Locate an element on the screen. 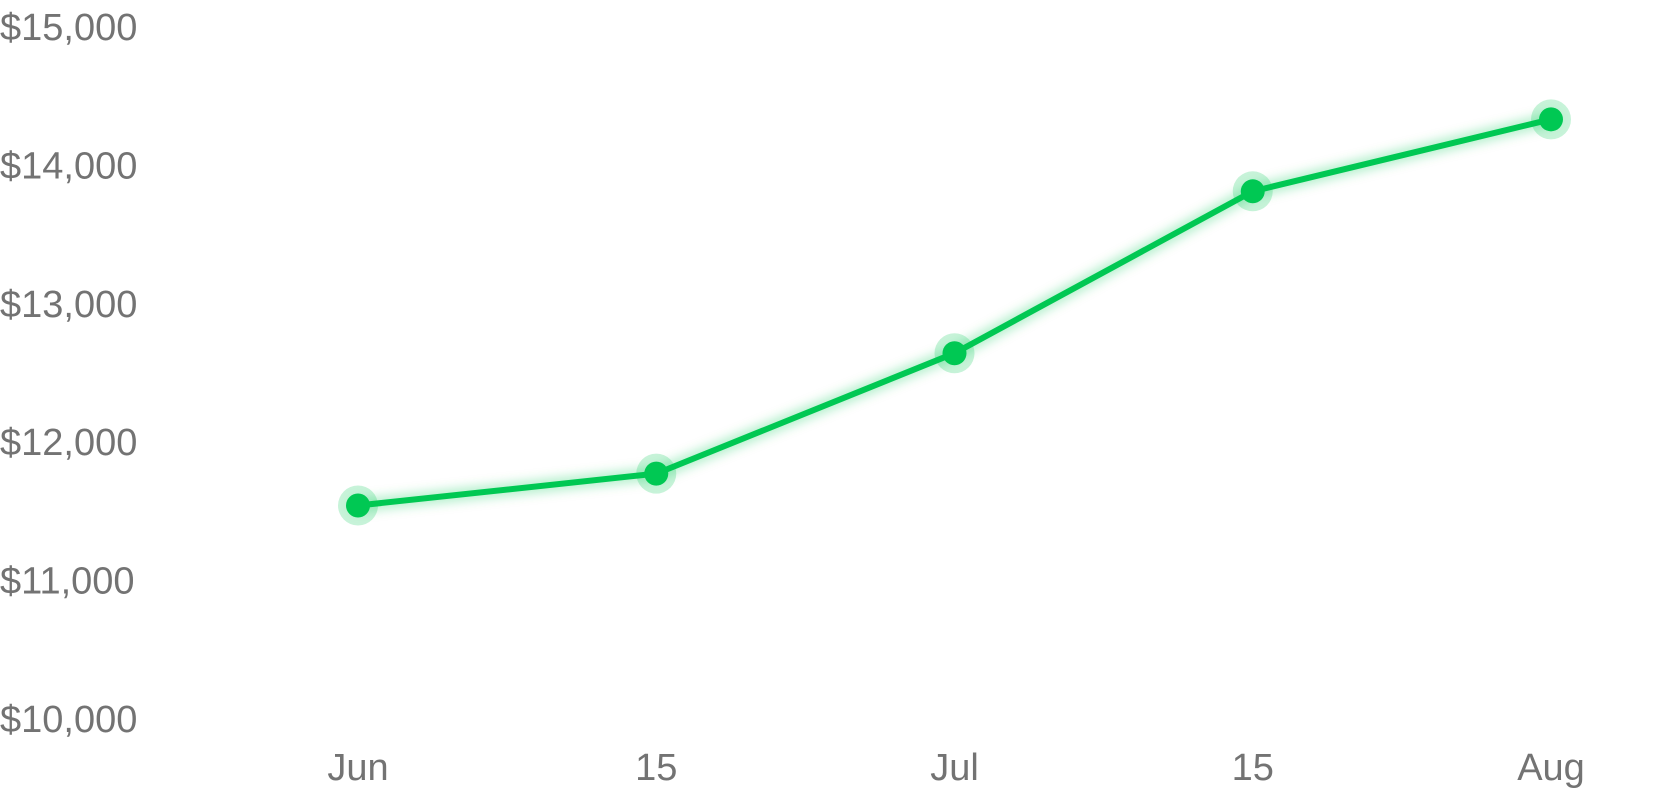 This screenshot has height=800, width=1680. x-tick-label: Jul is located at coordinates (954, 768).